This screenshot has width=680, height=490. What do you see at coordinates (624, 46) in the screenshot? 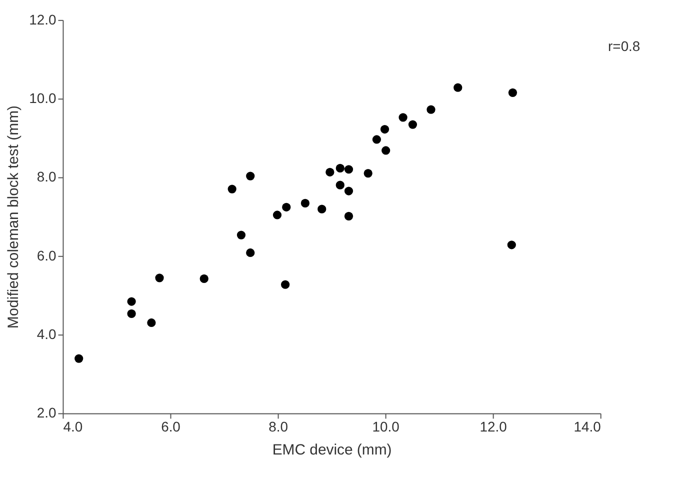
I see `text: r=0.8` at bounding box center [624, 46].